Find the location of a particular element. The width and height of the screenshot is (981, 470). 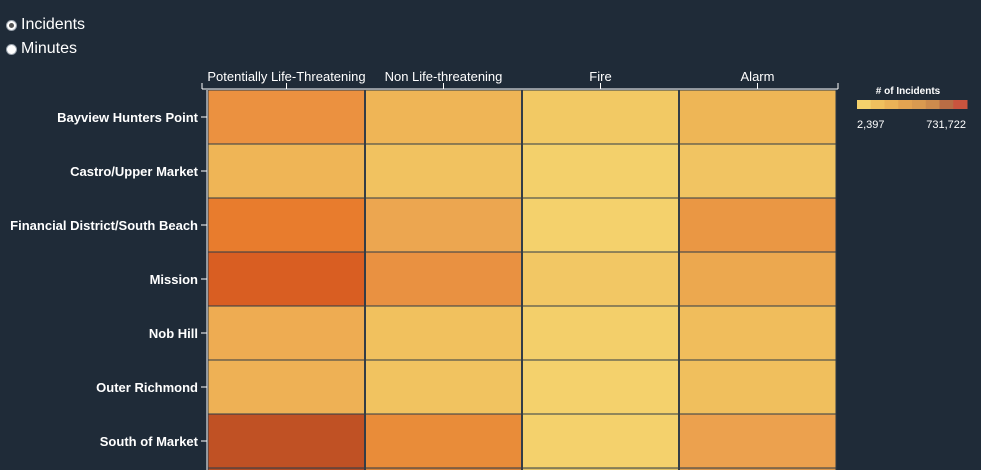

x-tick-label: Non Life-threatening is located at coordinates (444, 76).